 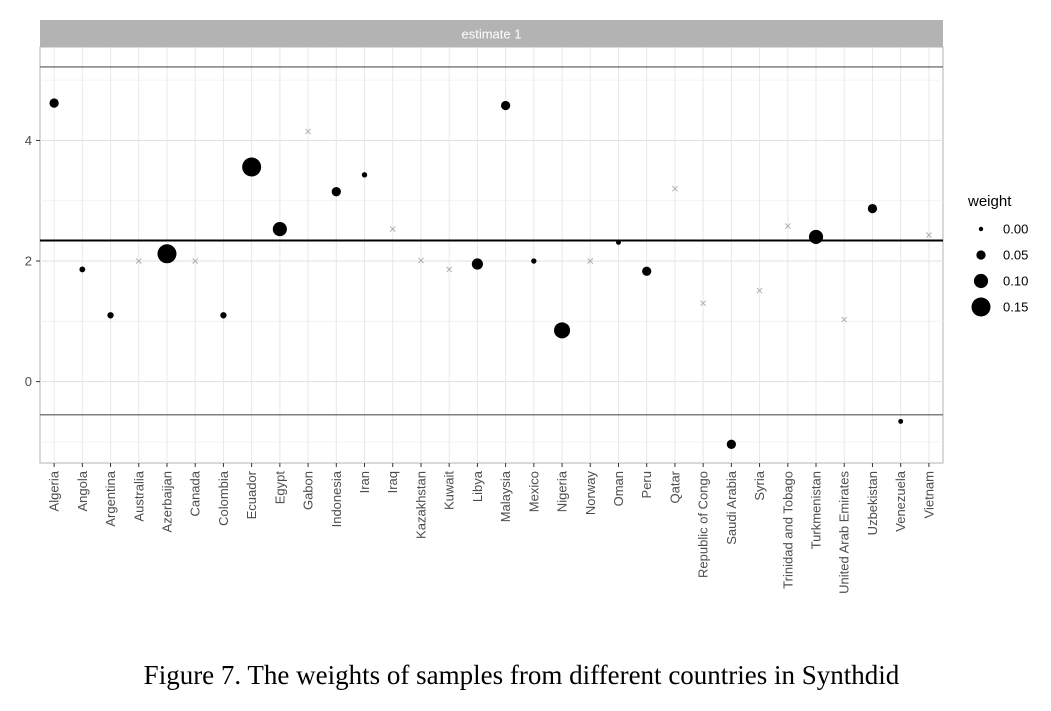 I want to click on x-tick-label: Nigeria, so click(x=562, y=491).